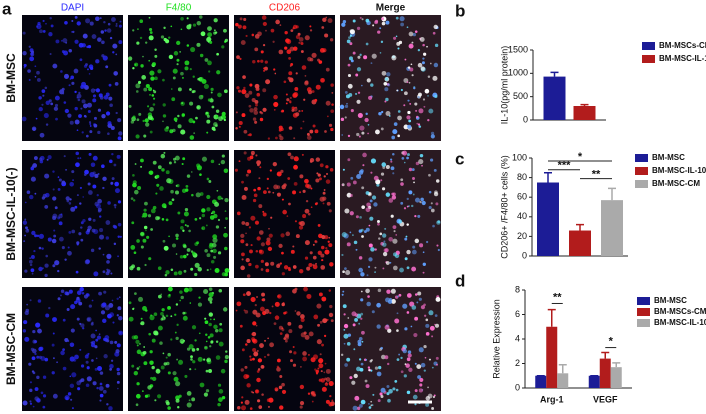 This screenshot has height=414, width=706. Describe the element at coordinates (517, 314) in the screenshot. I see `y-tick-label: 6` at that location.